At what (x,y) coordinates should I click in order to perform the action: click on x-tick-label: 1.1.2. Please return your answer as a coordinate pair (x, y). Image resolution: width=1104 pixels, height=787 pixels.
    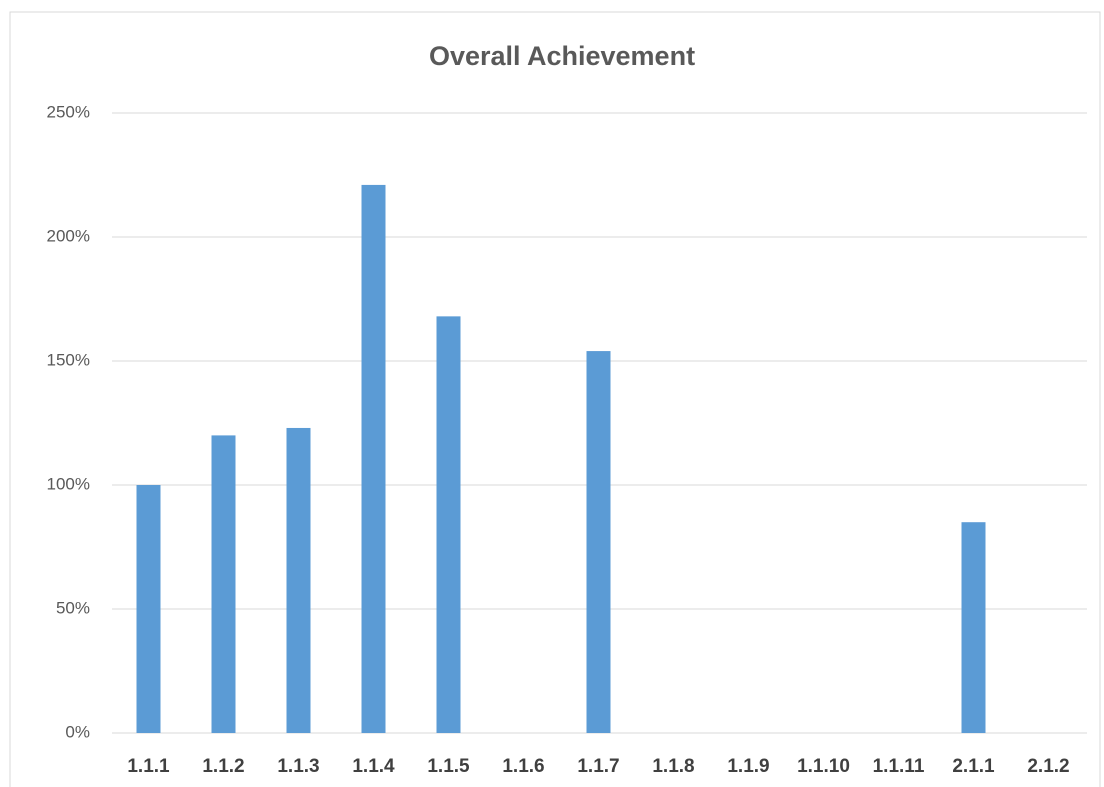
    Looking at the image, I should click on (223, 766).